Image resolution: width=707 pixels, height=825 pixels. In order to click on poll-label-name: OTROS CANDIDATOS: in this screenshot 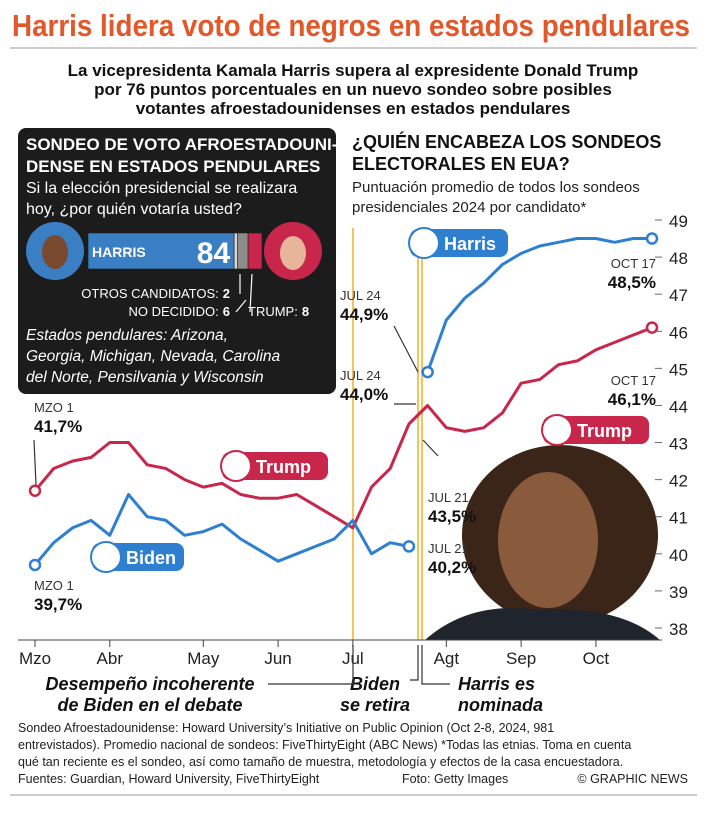, I will do `click(149, 293)`.